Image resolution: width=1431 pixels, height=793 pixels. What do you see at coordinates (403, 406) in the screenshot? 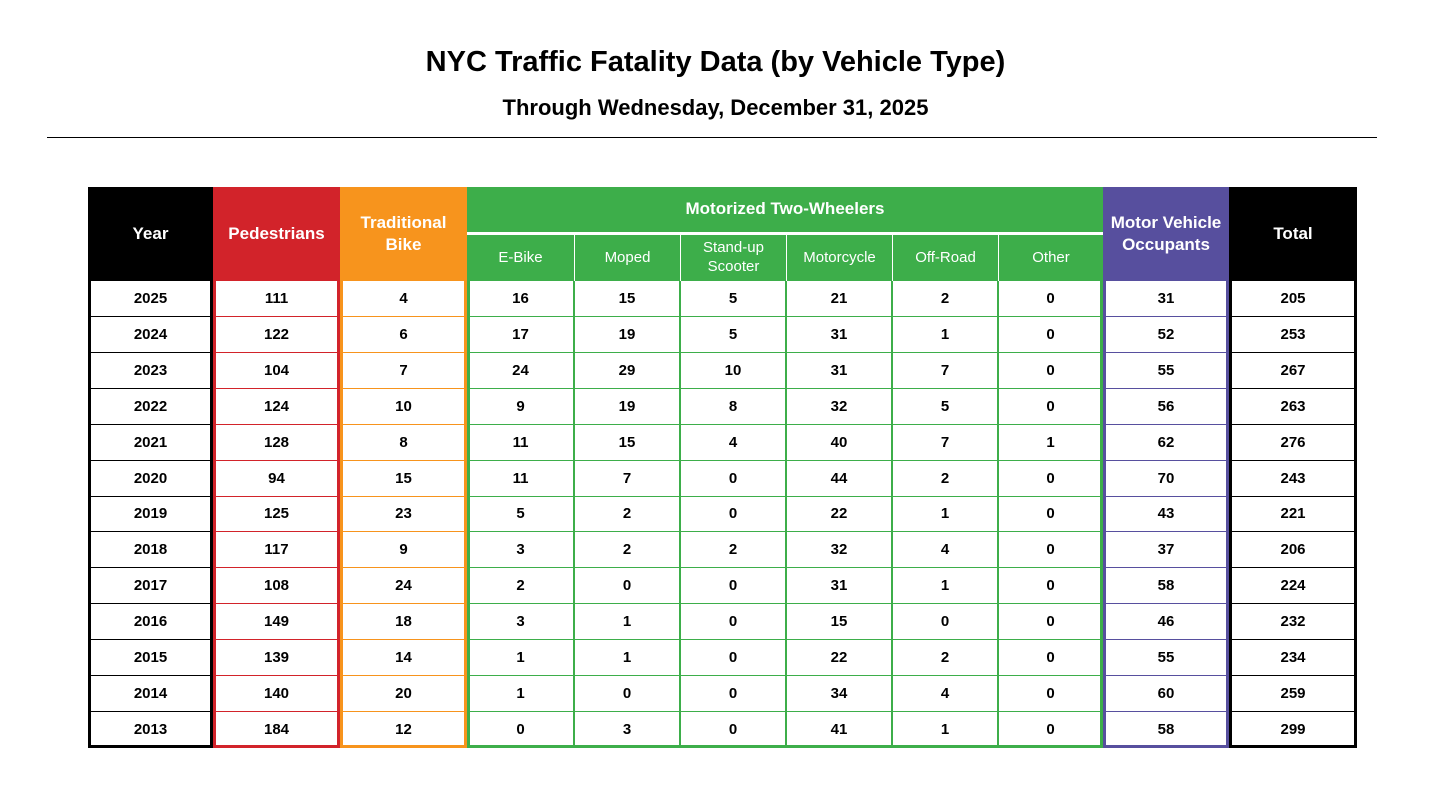
I see `table-cell: 10` at bounding box center [403, 406].